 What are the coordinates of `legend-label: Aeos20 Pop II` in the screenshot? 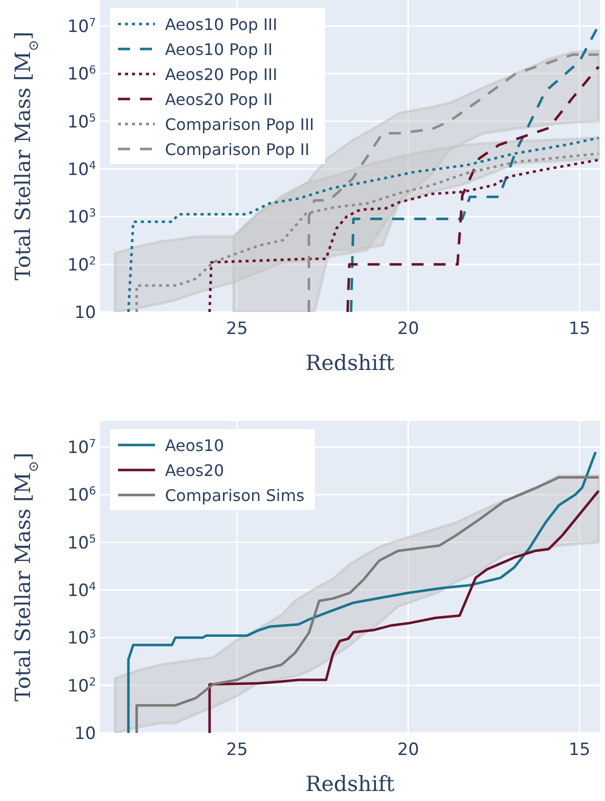 It's located at (219, 99).